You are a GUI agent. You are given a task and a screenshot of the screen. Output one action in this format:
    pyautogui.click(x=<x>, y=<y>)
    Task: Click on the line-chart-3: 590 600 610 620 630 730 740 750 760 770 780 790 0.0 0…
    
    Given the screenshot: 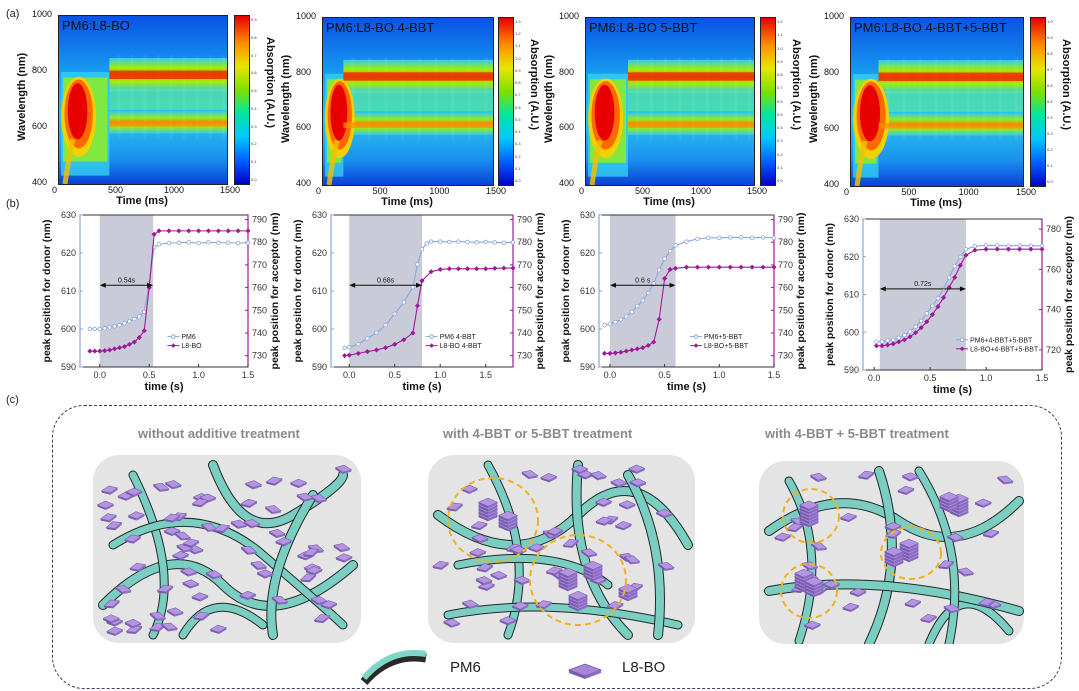 What is the action you would take?
    pyautogui.click(x=683, y=301)
    